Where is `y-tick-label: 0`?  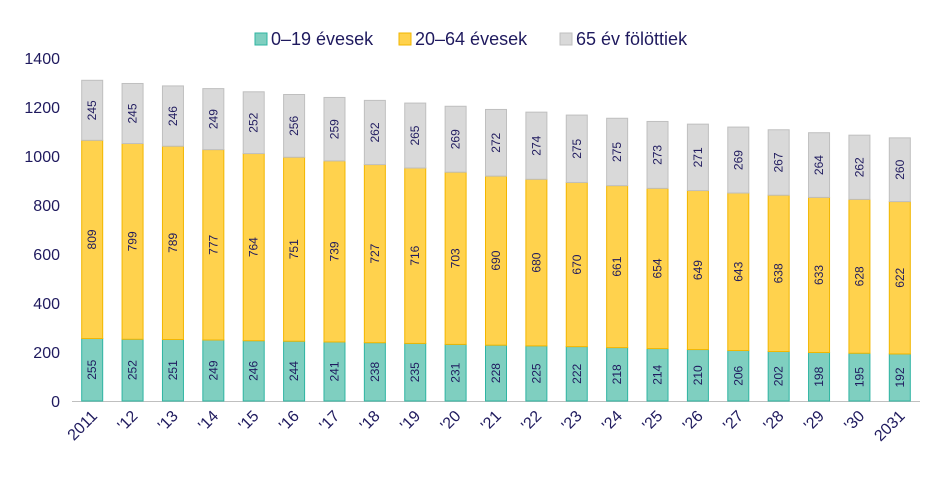 y-tick-label: 0 is located at coordinates (55, 402).